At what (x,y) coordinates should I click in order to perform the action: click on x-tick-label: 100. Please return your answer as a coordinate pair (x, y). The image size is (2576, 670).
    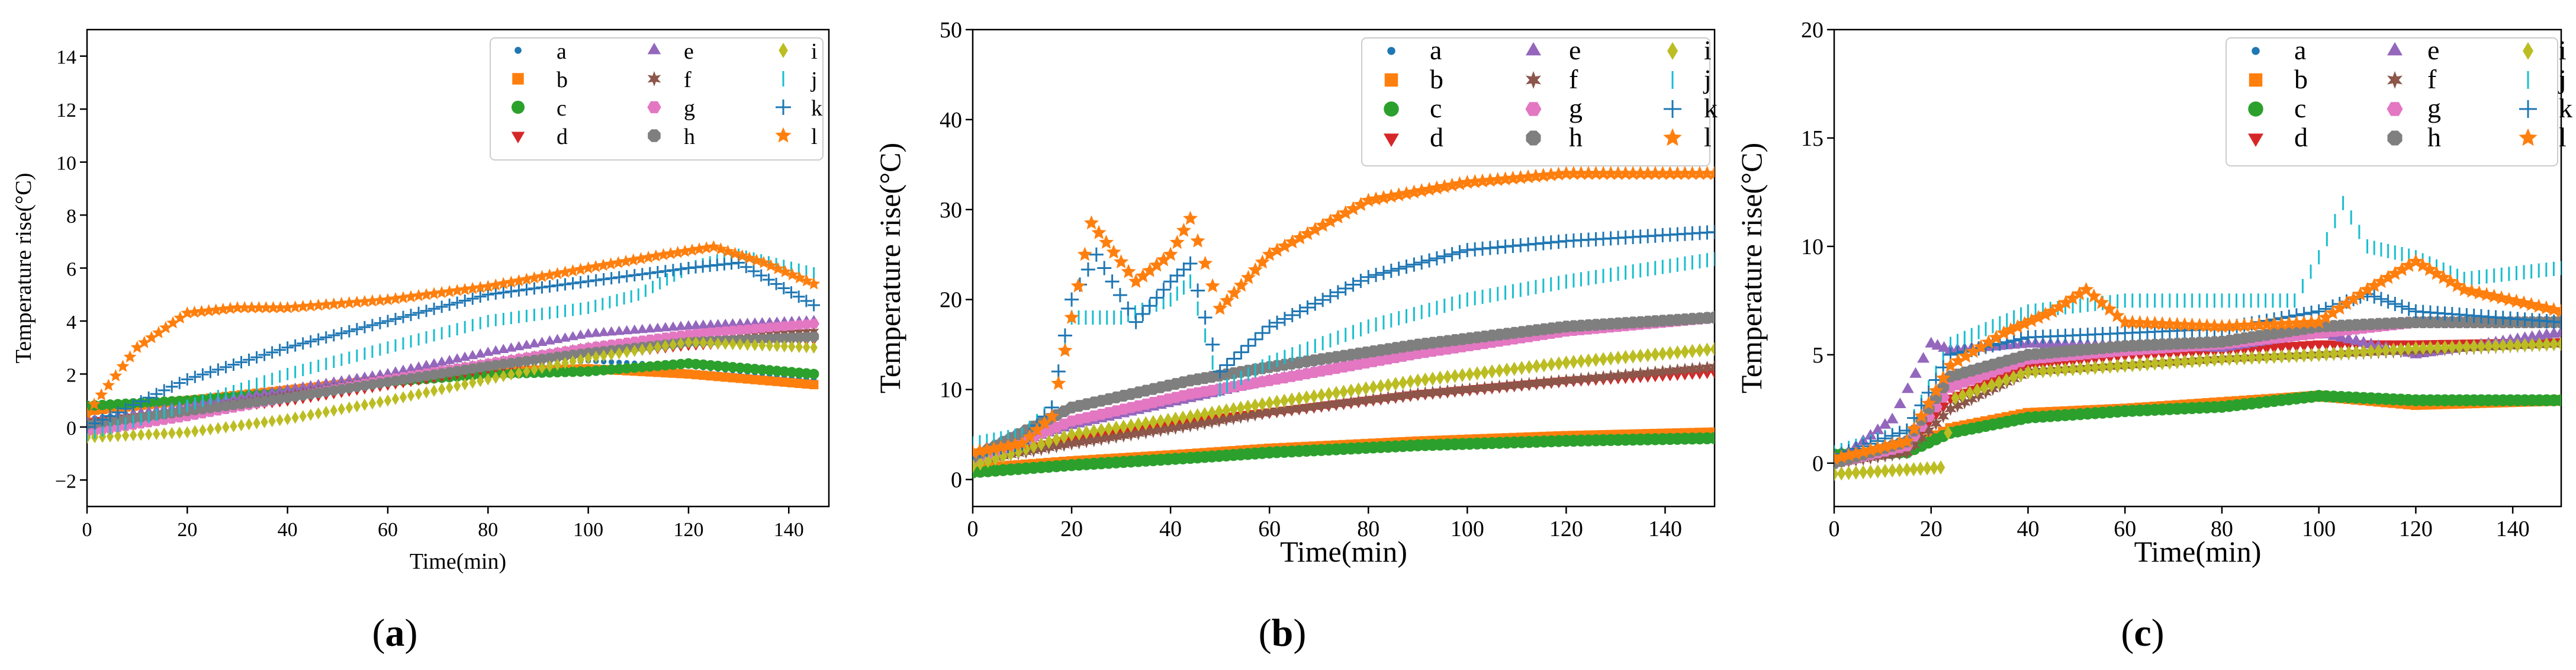
    Looking at the image, I should click on (588, 530).